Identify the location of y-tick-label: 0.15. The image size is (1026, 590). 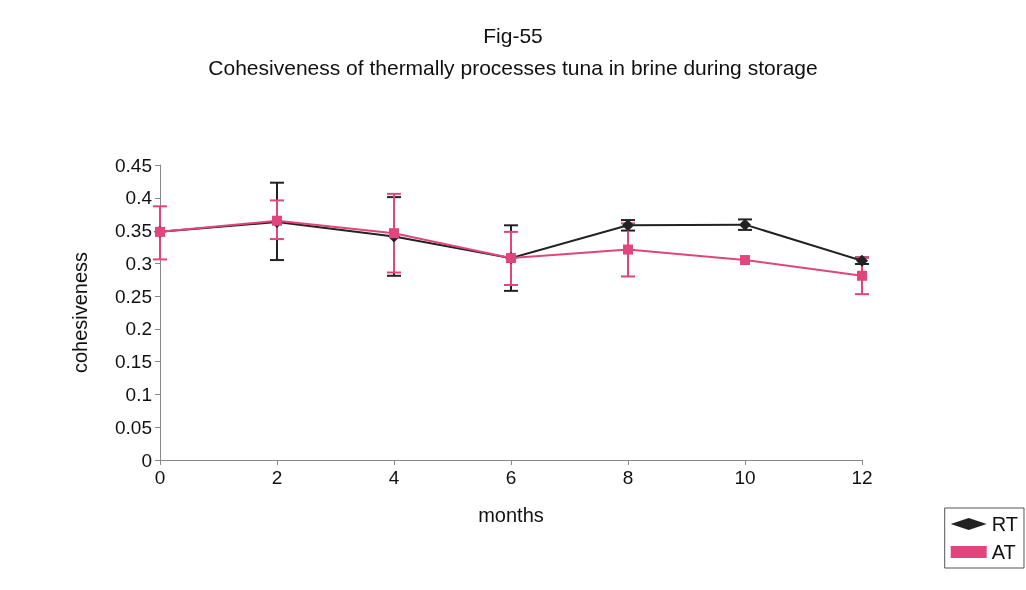
(133, 362).